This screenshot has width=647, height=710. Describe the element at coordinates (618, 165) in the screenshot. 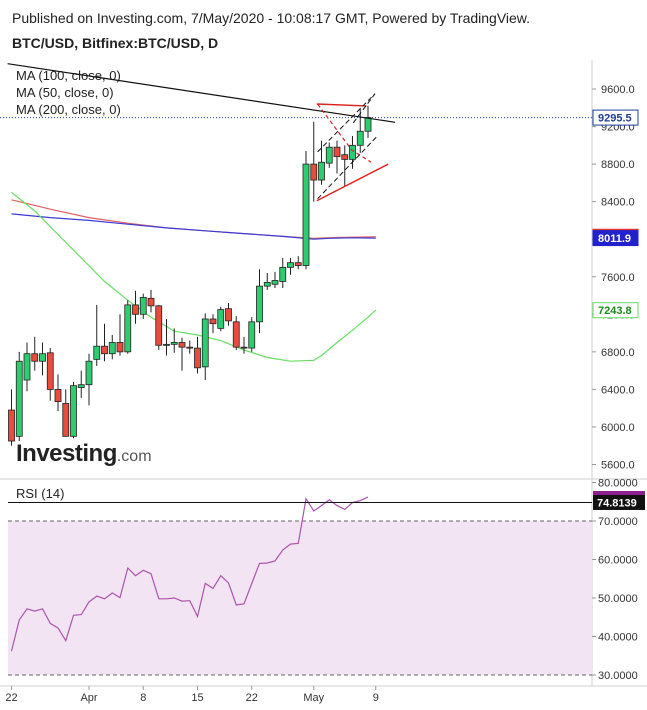

I see `price-tick-label: 8800.0` at that location.